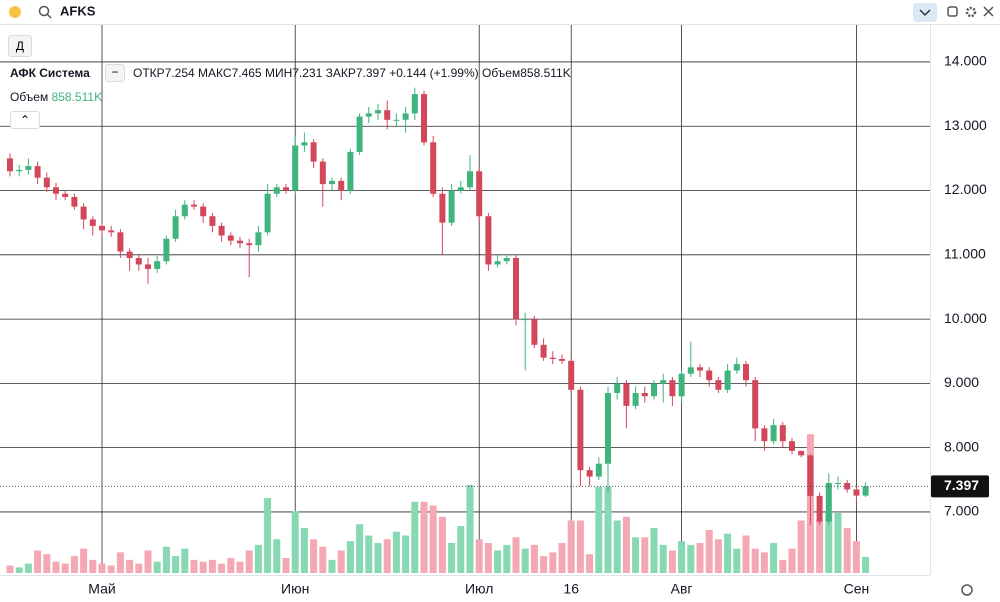  Describe the element at coordinates (115, 73) in the screenshot. I see `collapse-button: −` at that location.